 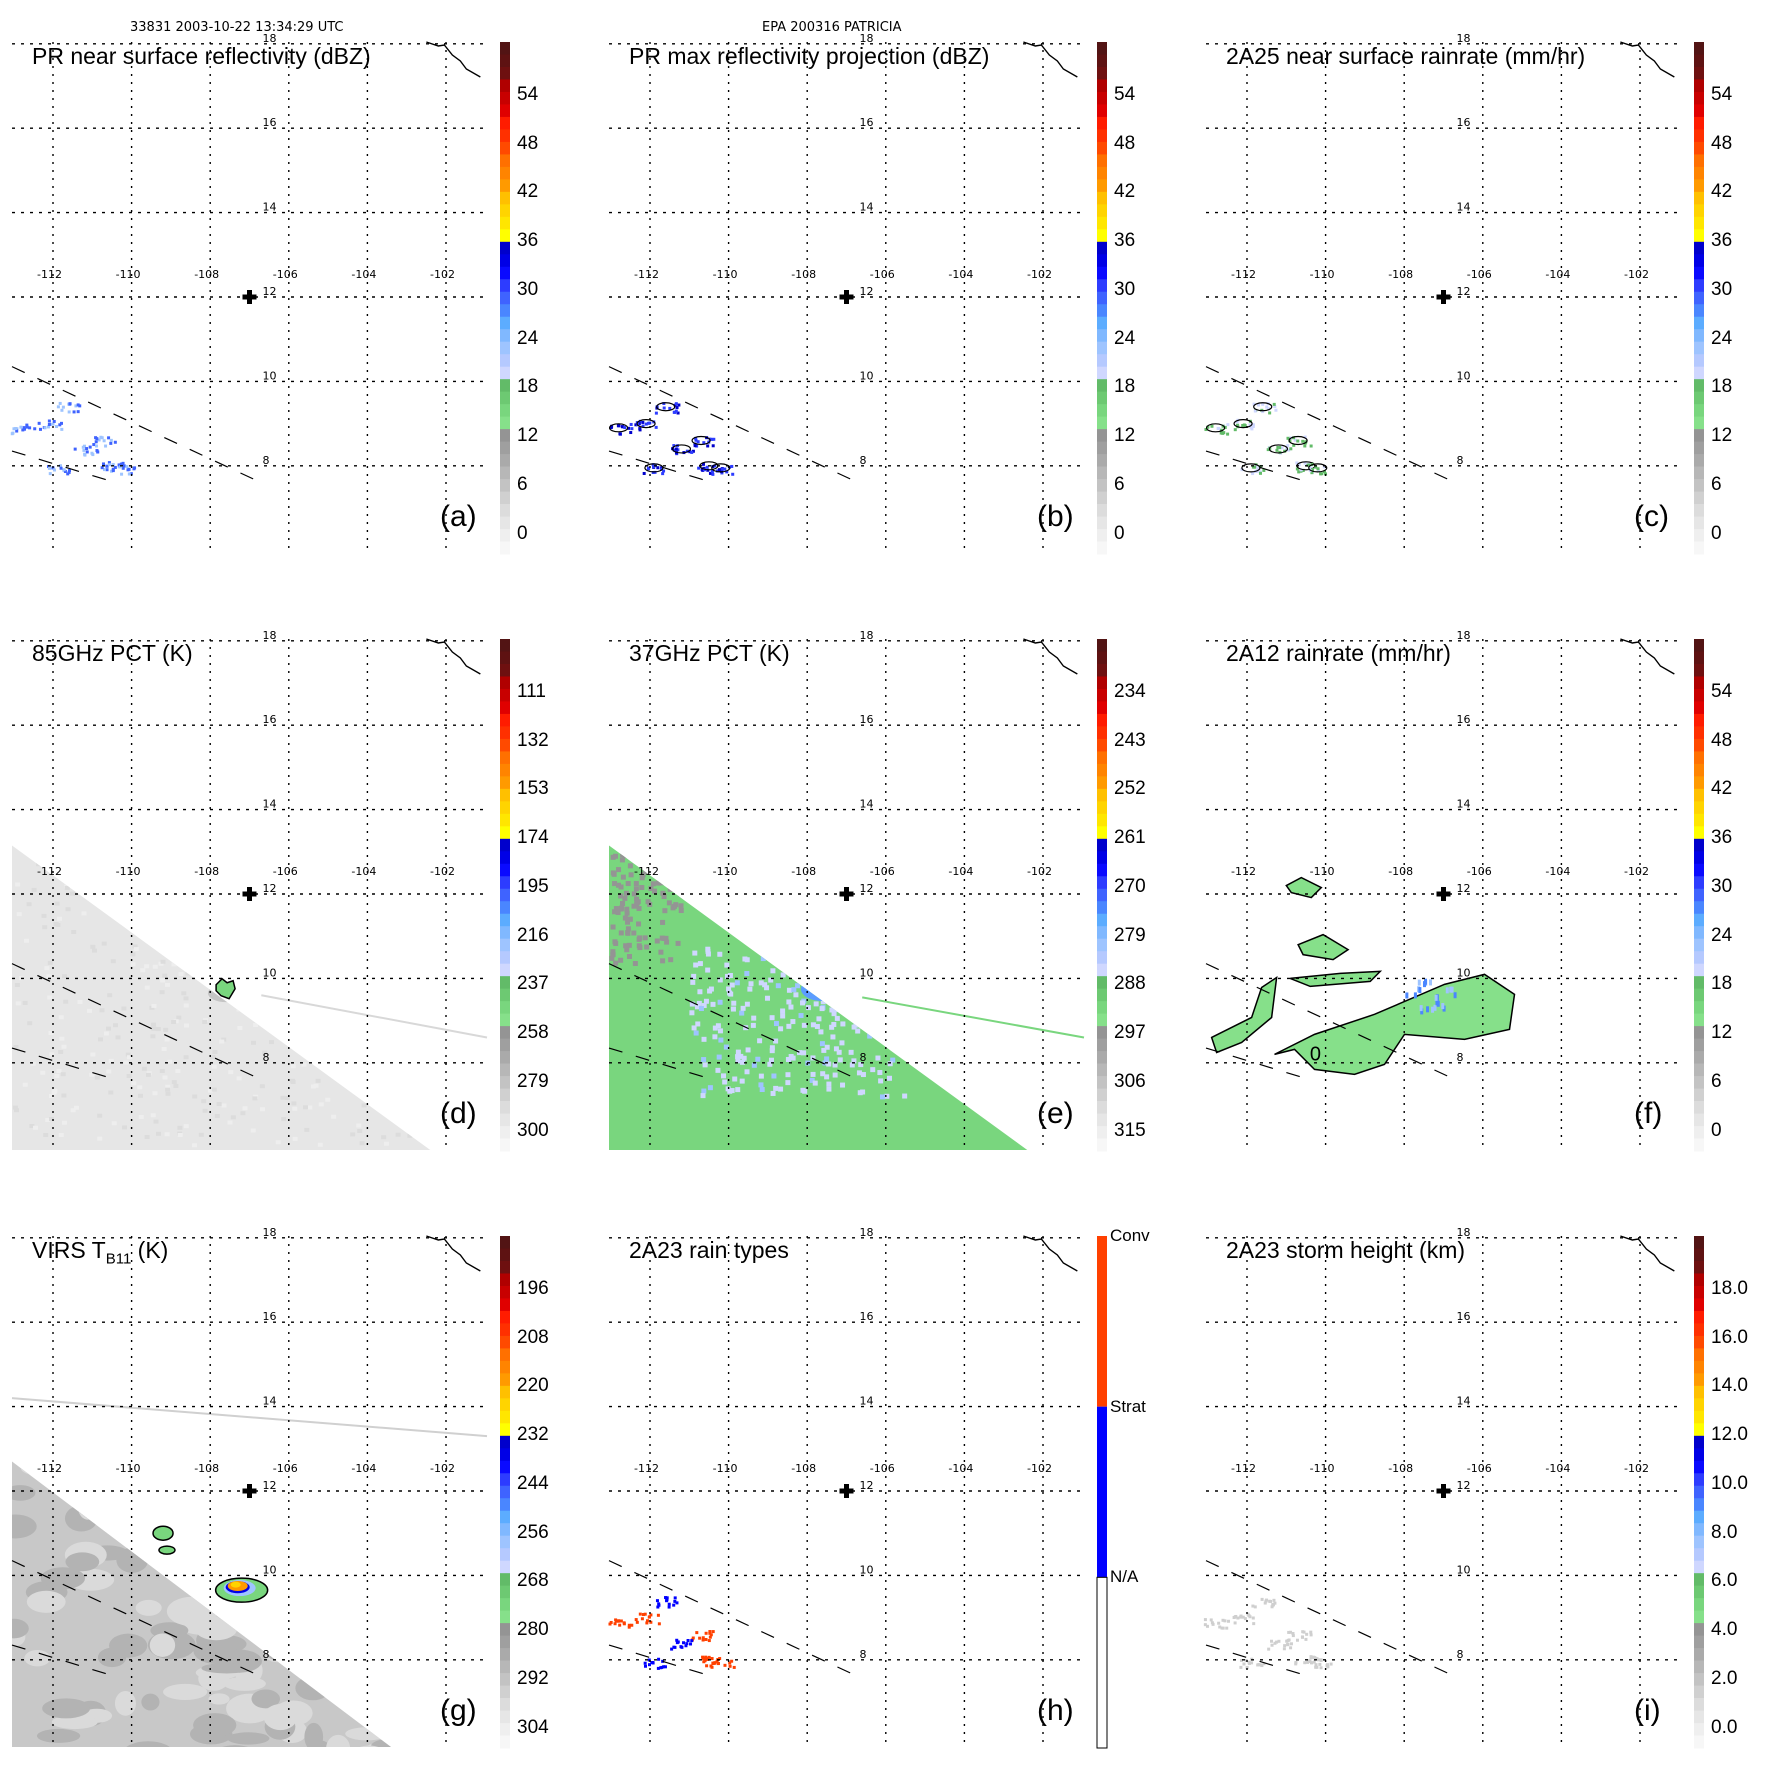 I want to click on colorbar-tick-label: 24, so click(x=528, y=338).